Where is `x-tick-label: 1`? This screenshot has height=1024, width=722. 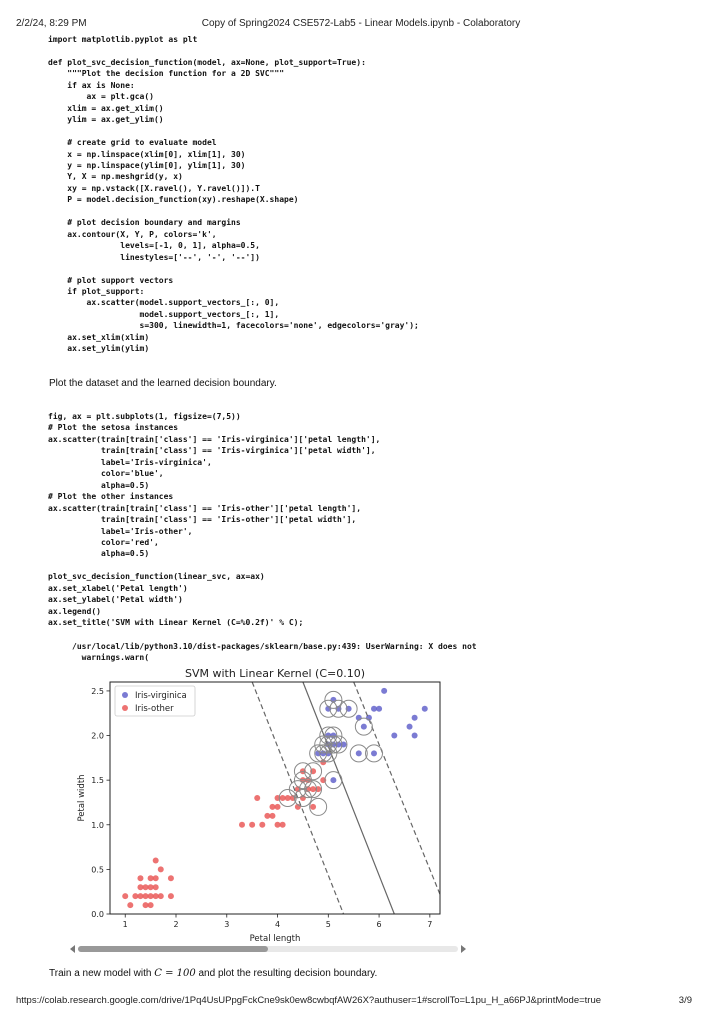 x-tick-label: 1 is located at coordinates (125, 924).